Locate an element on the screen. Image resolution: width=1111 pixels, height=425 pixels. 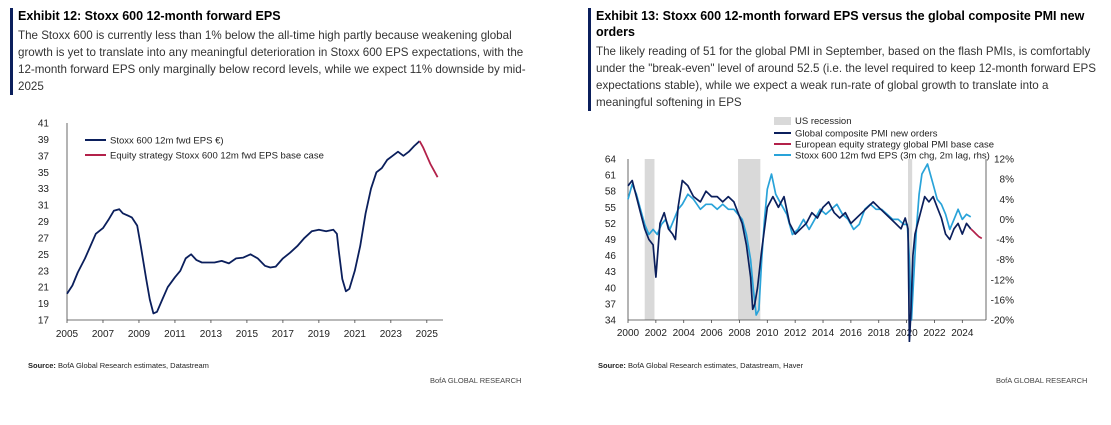
x-tick-label: 2006 is located at coordinates (711, 333).